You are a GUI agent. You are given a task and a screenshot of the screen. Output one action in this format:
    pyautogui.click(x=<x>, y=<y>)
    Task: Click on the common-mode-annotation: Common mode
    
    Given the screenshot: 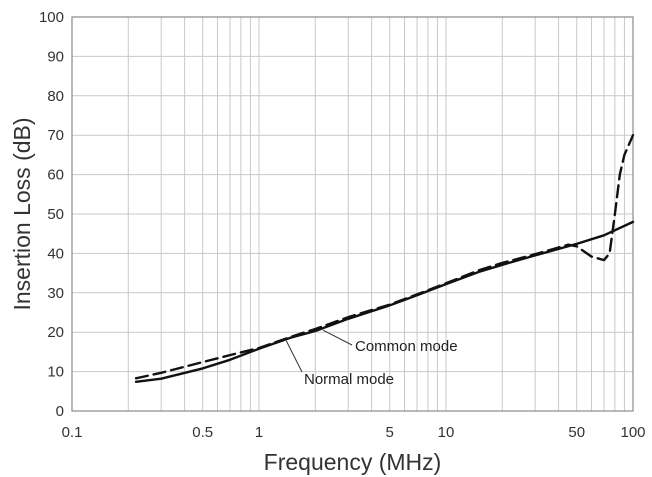 What is the action you would take?
    pyautogui.click(x=406, y=346)
    